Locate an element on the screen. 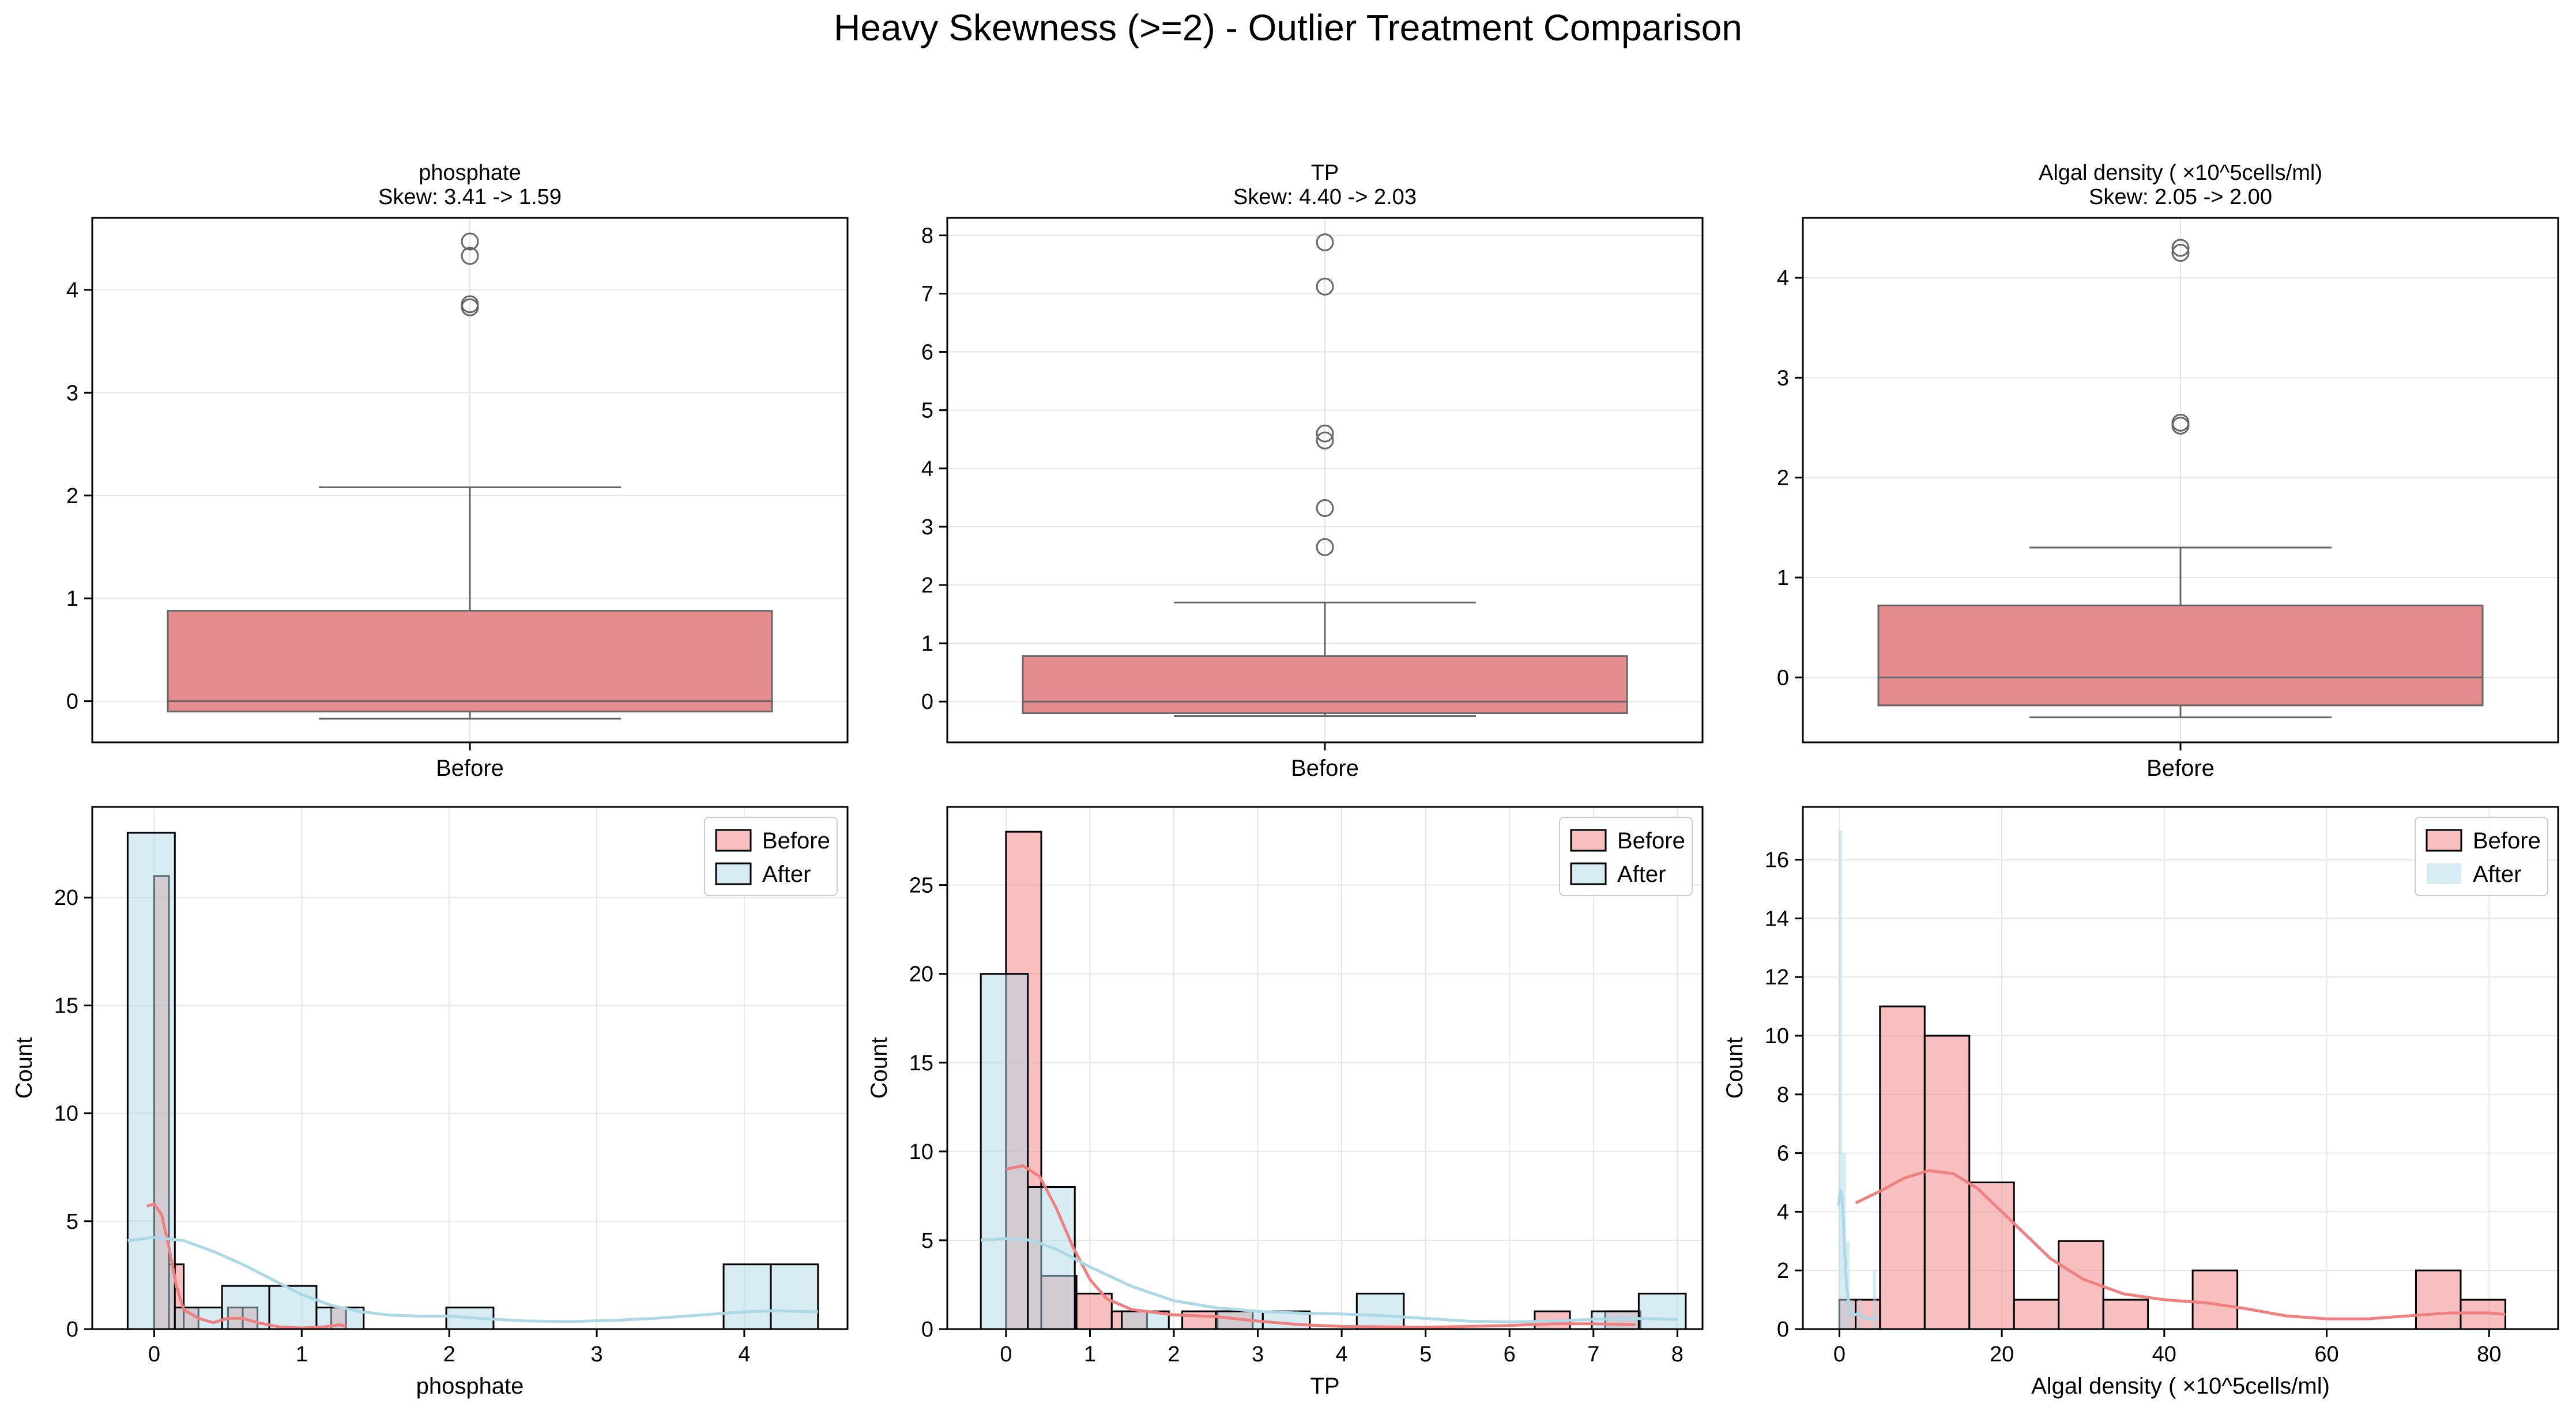 Image resolution: width=2576 pixels, height=1419 pixels. subplot-subtitle: Skew: 2.05 -> 2.00 is located at coordinates (2180, 197).